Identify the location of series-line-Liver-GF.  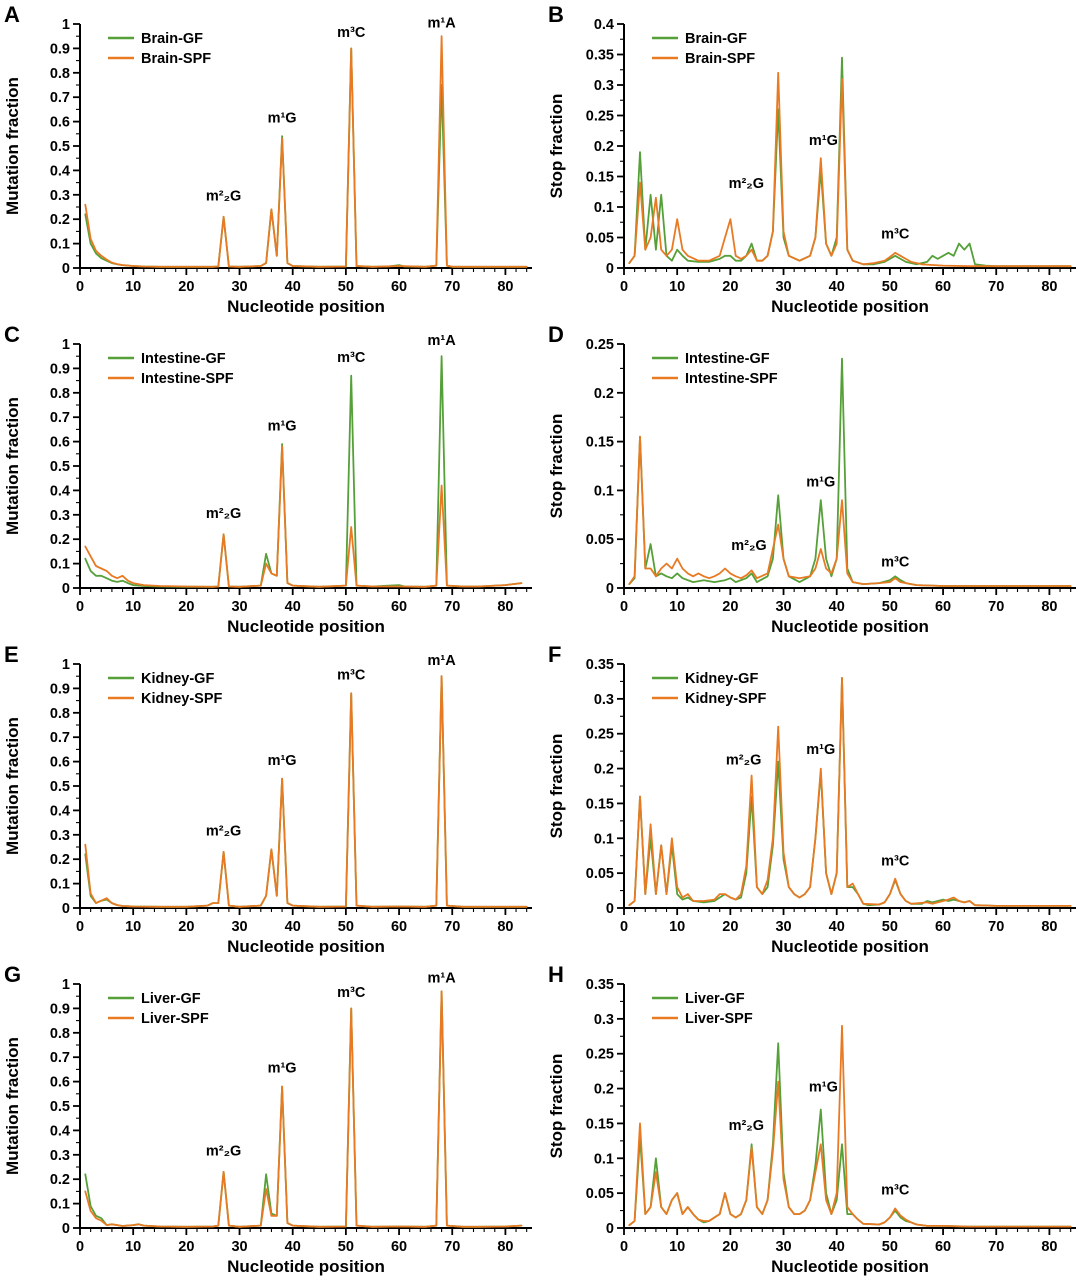
(850, 1135).